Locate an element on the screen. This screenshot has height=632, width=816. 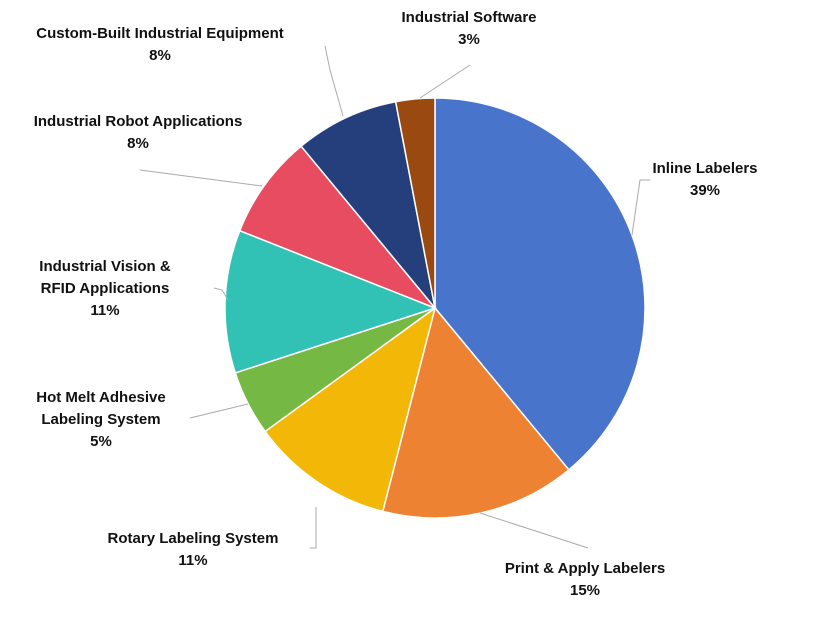
category-label: Industrial Vision & RFID Applications is located at coordinates (105, 277).